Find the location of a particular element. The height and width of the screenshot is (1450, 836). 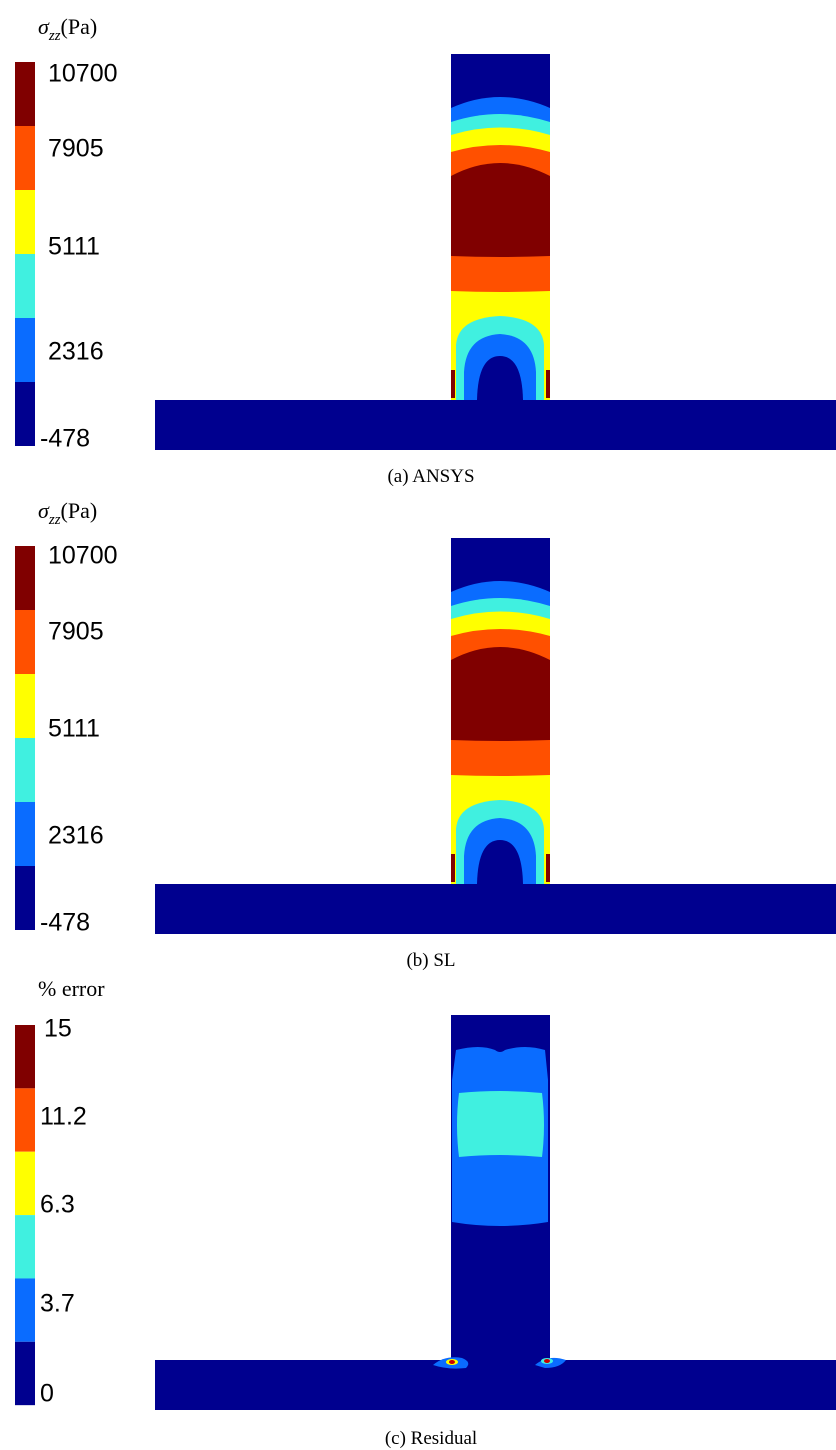

colorbar-label: 6.3 is located at coordinates (57, 1205).